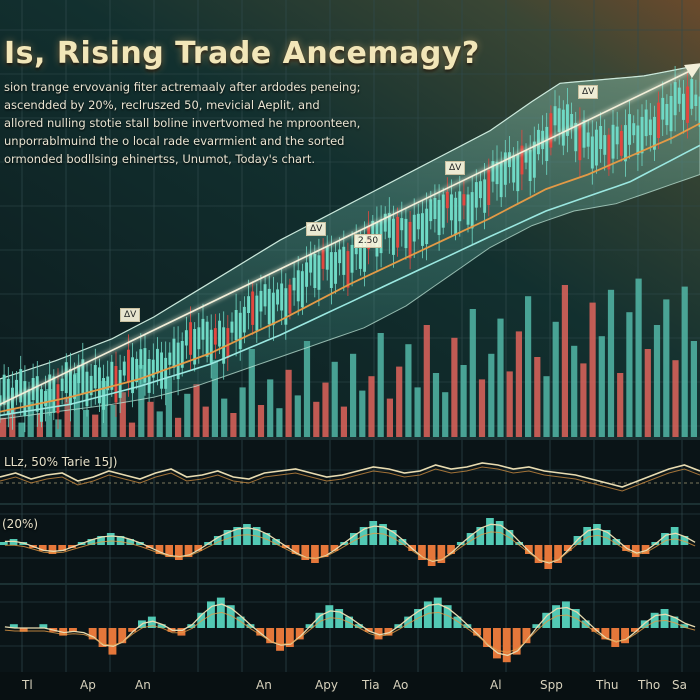 Image resolution: width=700 pixels, height=700 pixels. Describe the element at coordinates (88, 685) in the screenshot. I see `x-tick-label: Ap` at that location.